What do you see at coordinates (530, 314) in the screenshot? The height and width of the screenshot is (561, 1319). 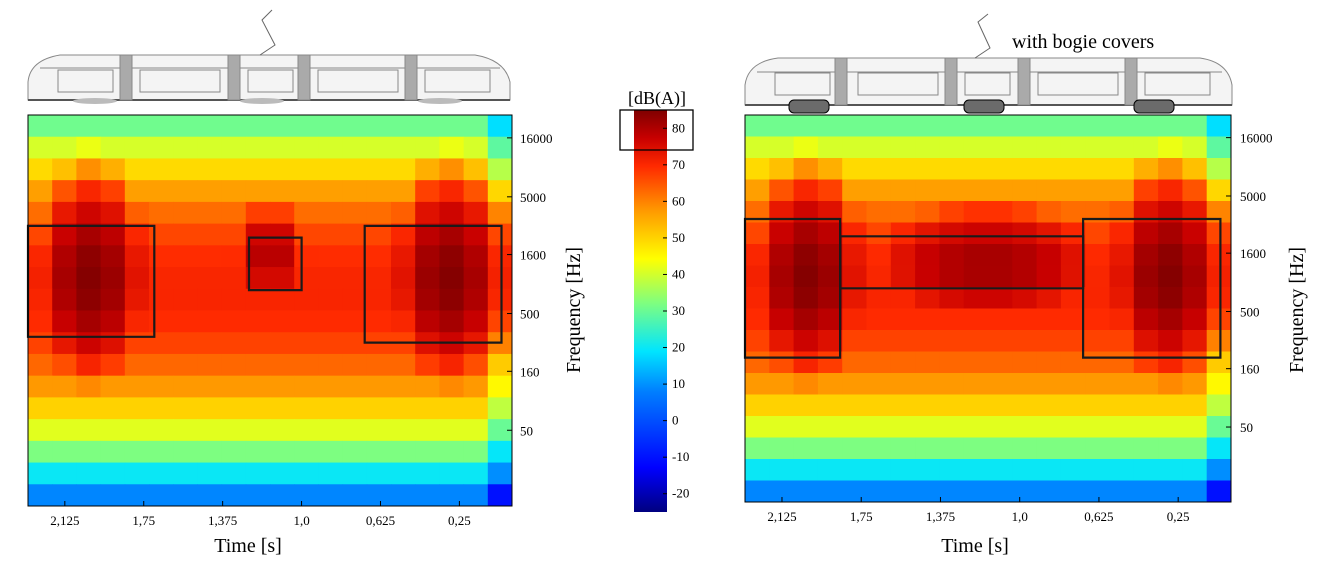 I see `y-tick-label: 500` at bounding box center [530, 314].